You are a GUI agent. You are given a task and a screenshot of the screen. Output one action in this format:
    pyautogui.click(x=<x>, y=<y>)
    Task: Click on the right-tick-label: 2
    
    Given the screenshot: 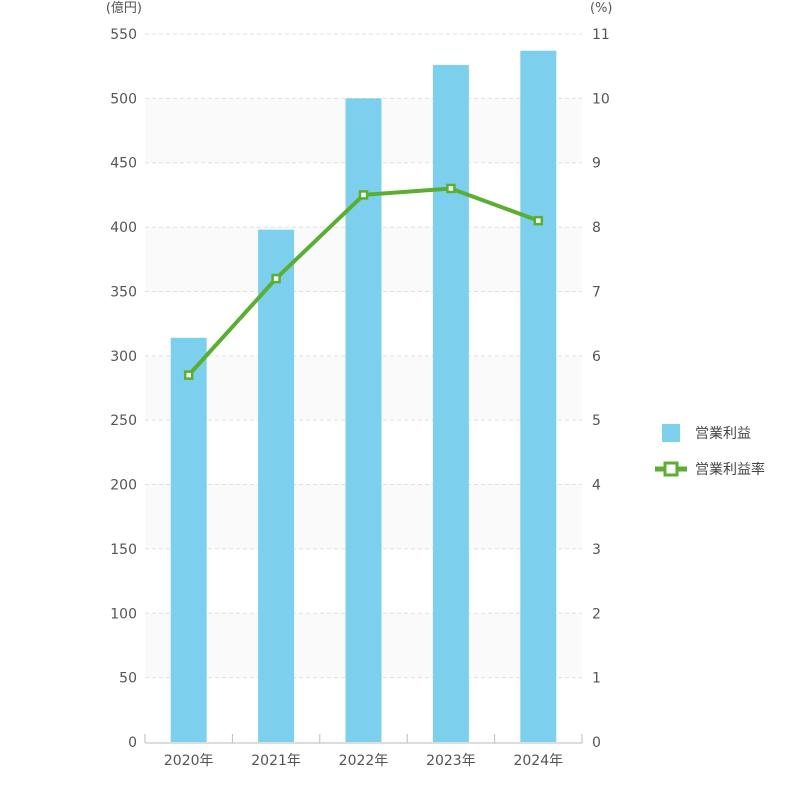 What is the action you would take?
    pyautogui.click(x=596, y=614)
    